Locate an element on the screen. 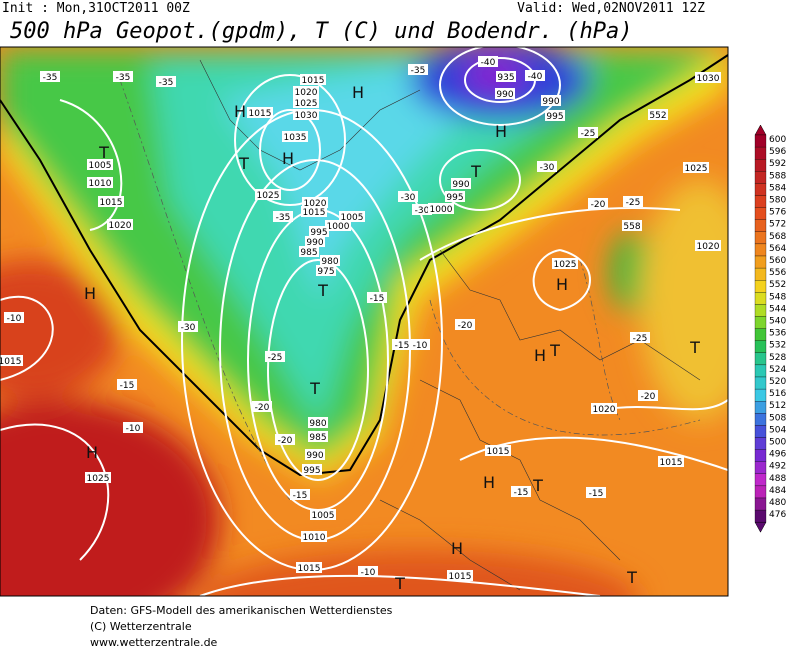 The height and width of the screenshot is (648, 790). contour-label: 985 is located at coordinates (308, 253).